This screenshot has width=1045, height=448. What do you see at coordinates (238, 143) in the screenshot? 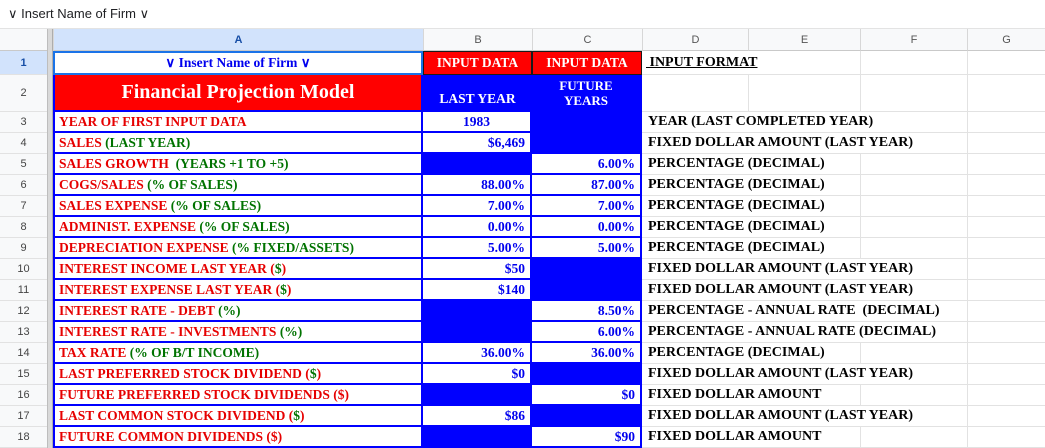
I see `cell-a4-label: SALES (LAST YEAR)` at bounding box center [238, 143].